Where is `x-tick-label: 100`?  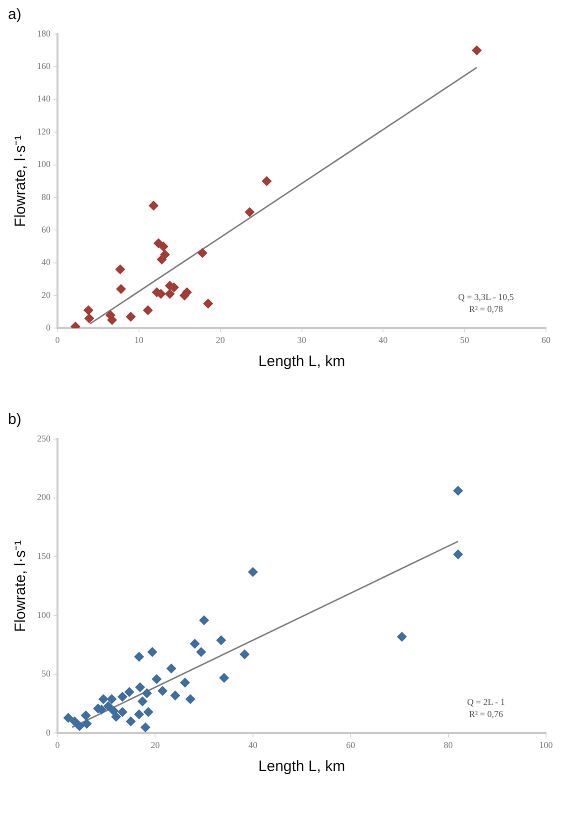
x-tick-label: 100 is located at coordinates (546, 745).